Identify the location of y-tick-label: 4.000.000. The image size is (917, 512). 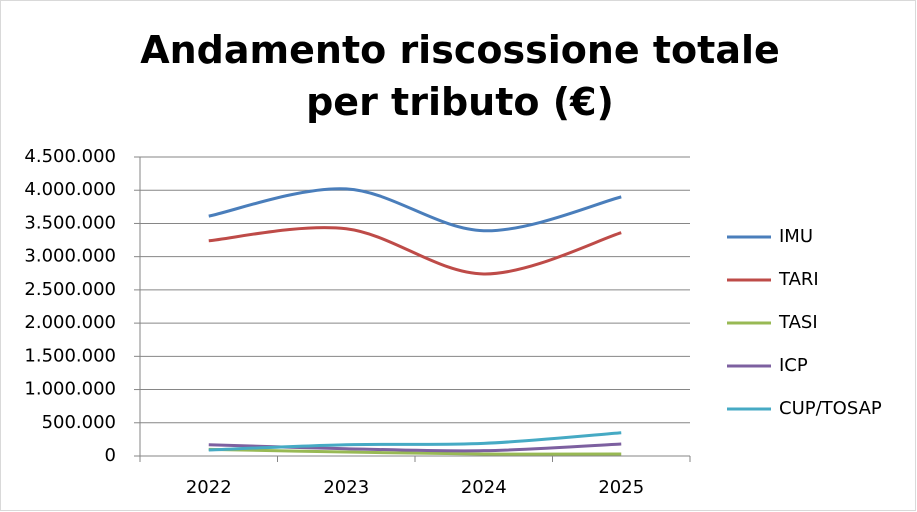
(70, 189).